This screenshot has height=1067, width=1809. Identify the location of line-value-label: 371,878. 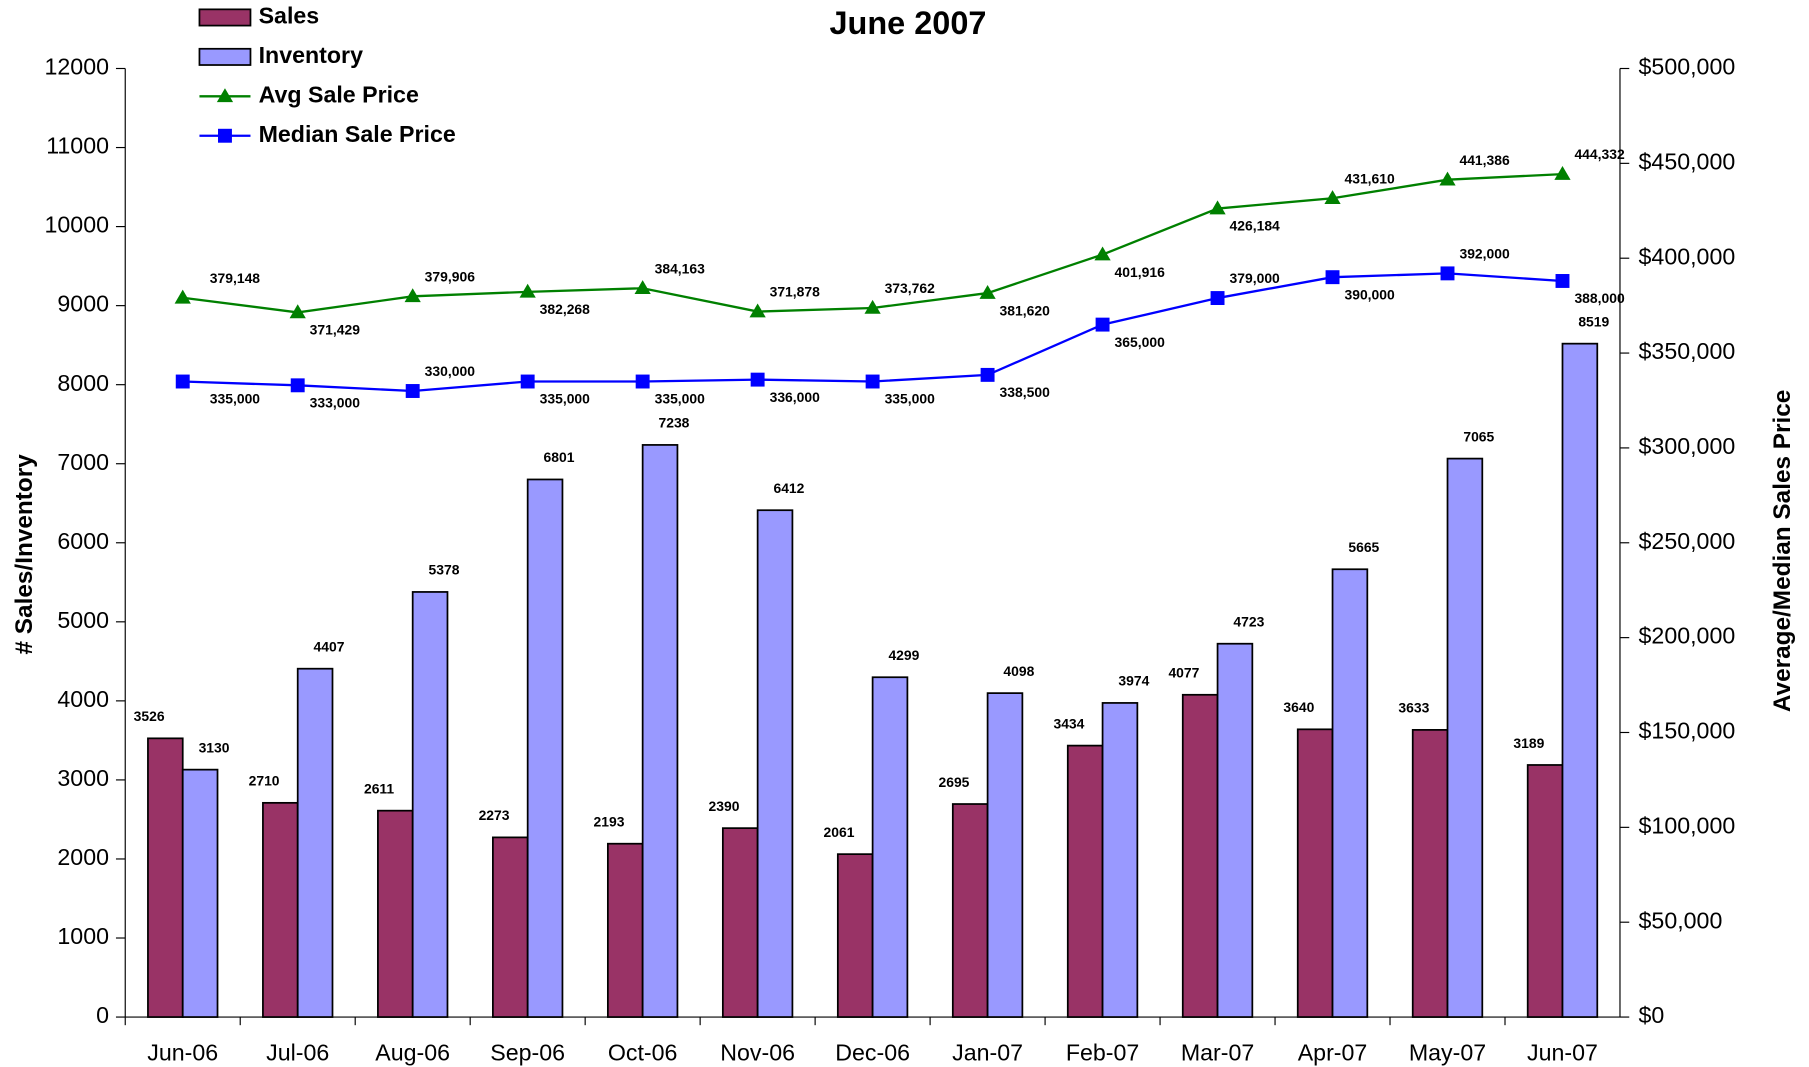
(795, 292).